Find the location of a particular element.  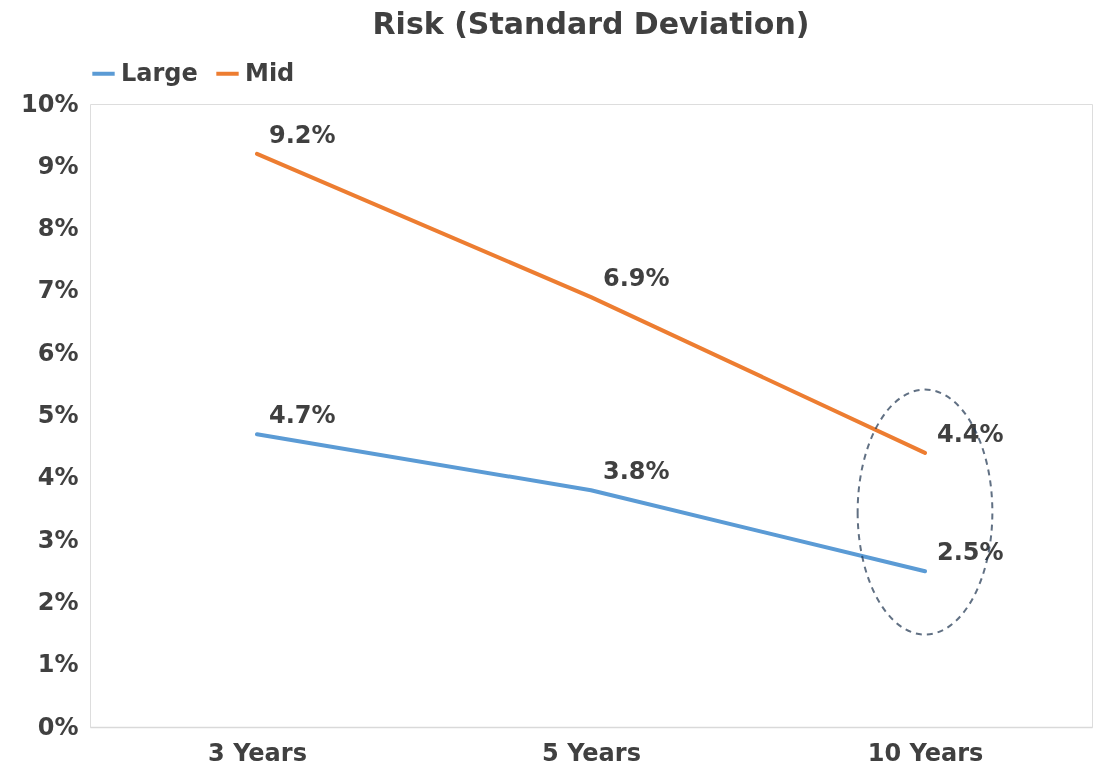

data-label: 4.4% is located at coordinates (970, 433).